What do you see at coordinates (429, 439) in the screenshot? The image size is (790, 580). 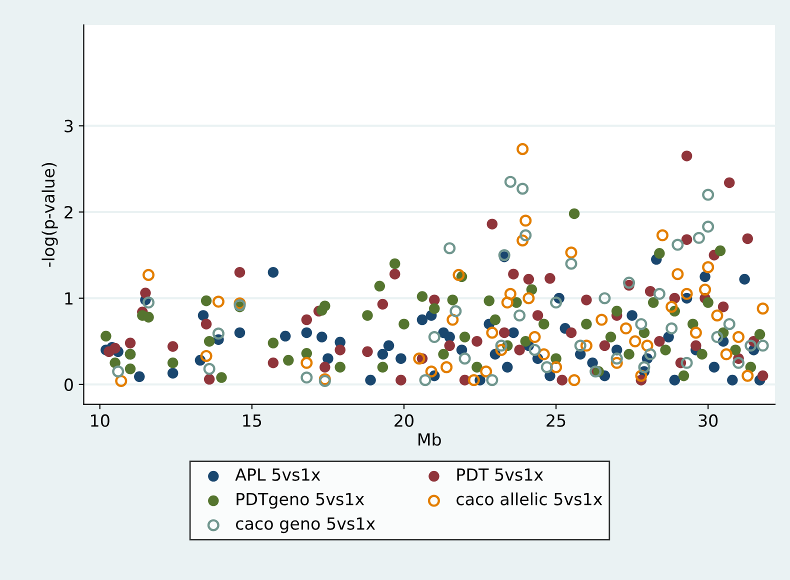 I see `x-axis-title: Mb` at bounding box center [429, 439].